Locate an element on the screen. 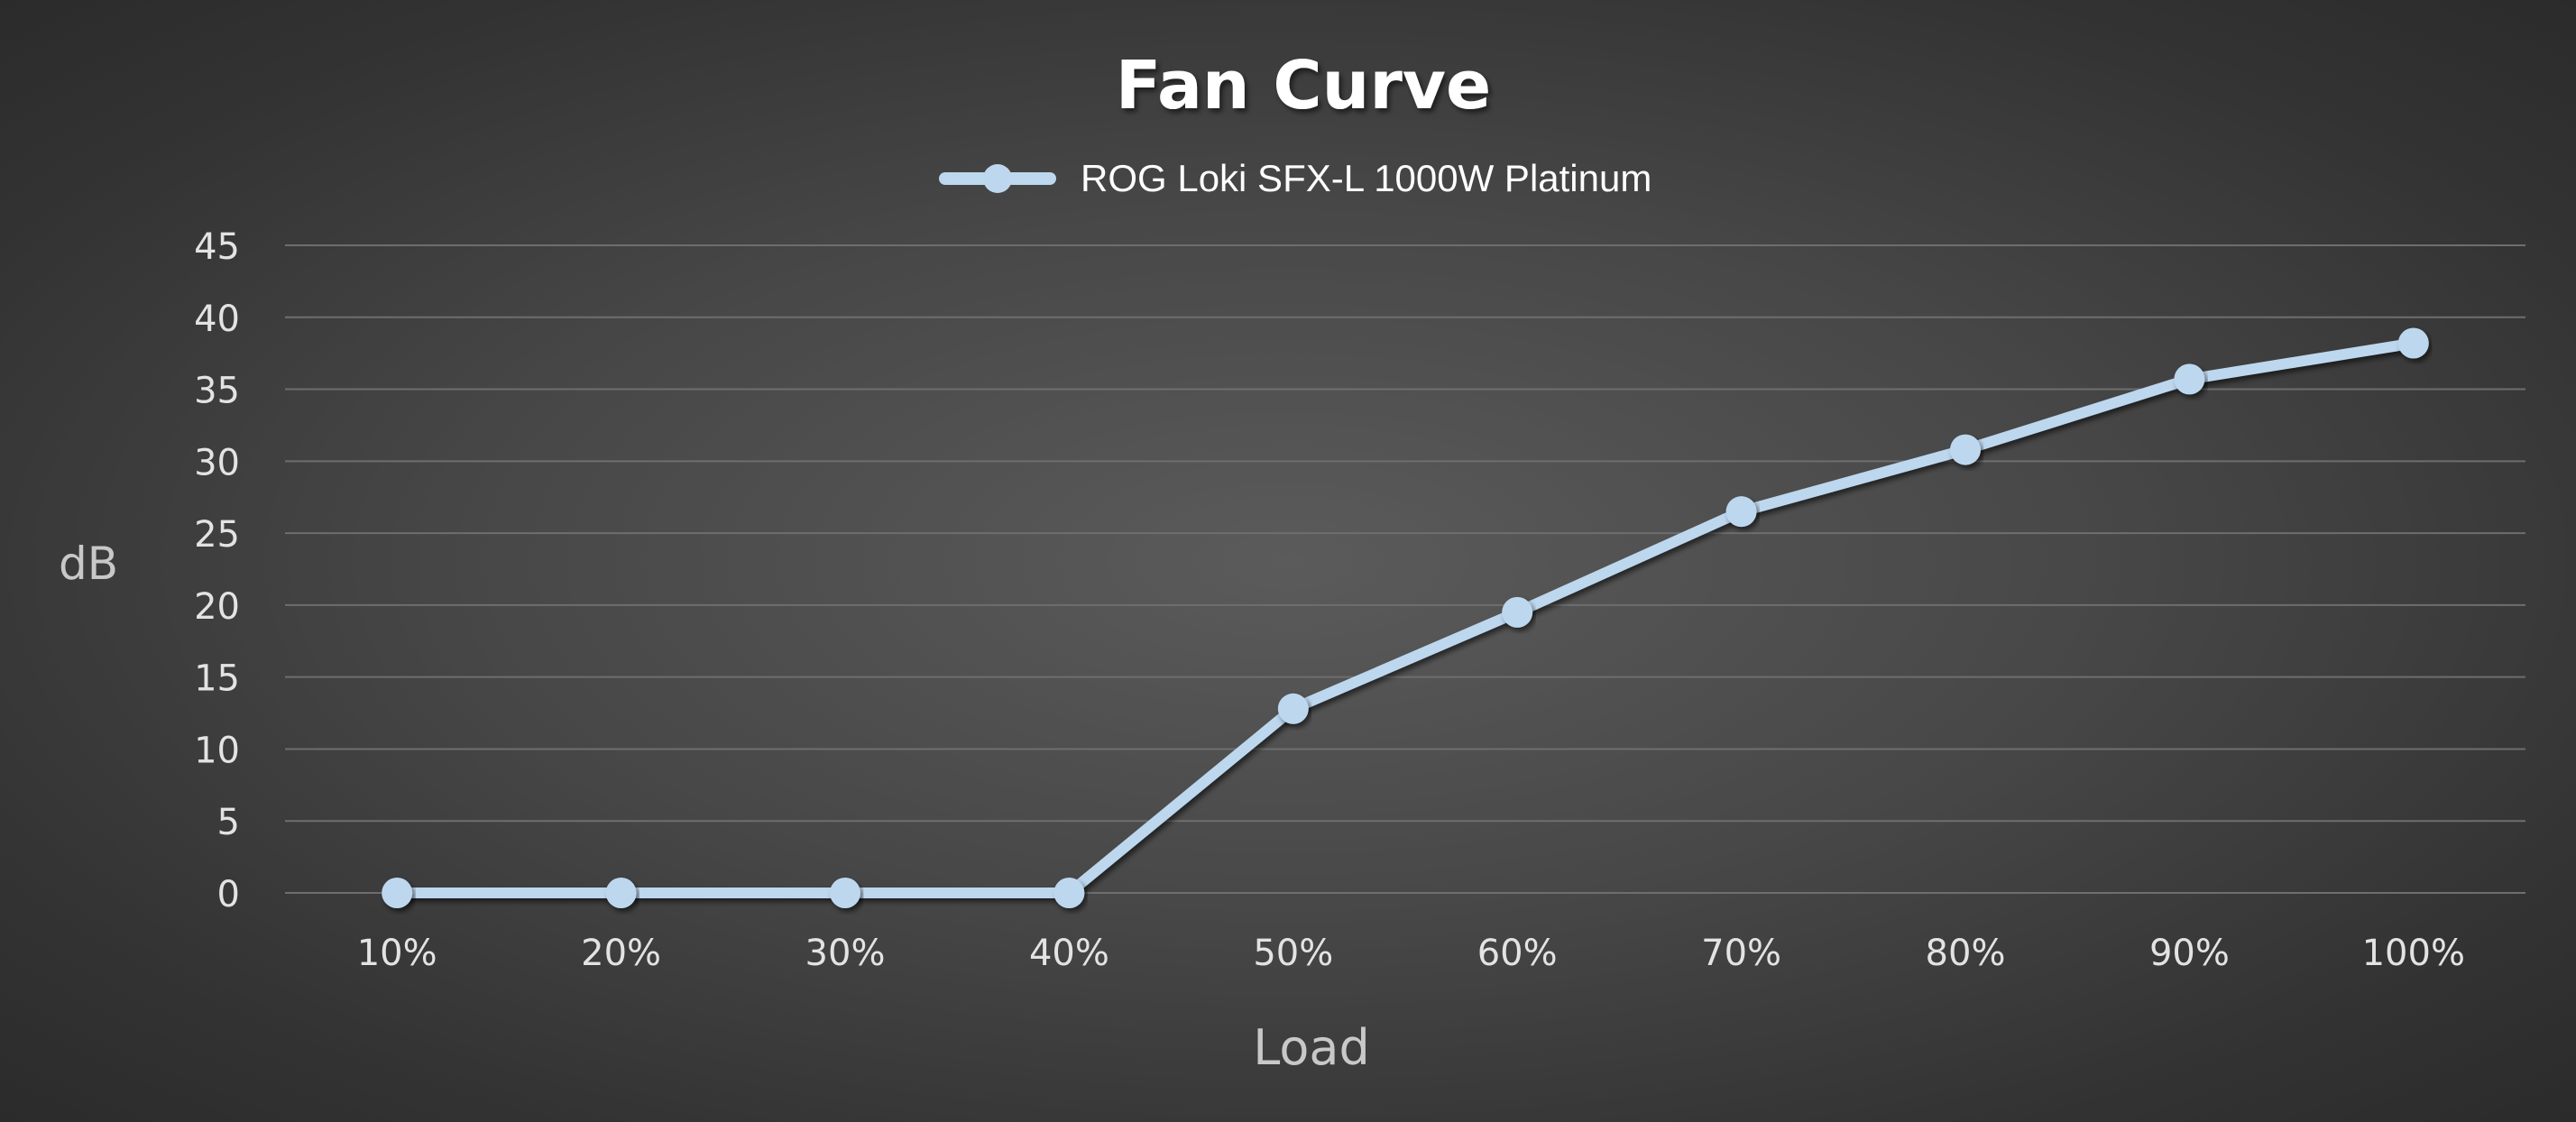 The height and width of the screenshot is (1122, 2576). x-tick-label: 70% is located at coordinates (1741, 953).